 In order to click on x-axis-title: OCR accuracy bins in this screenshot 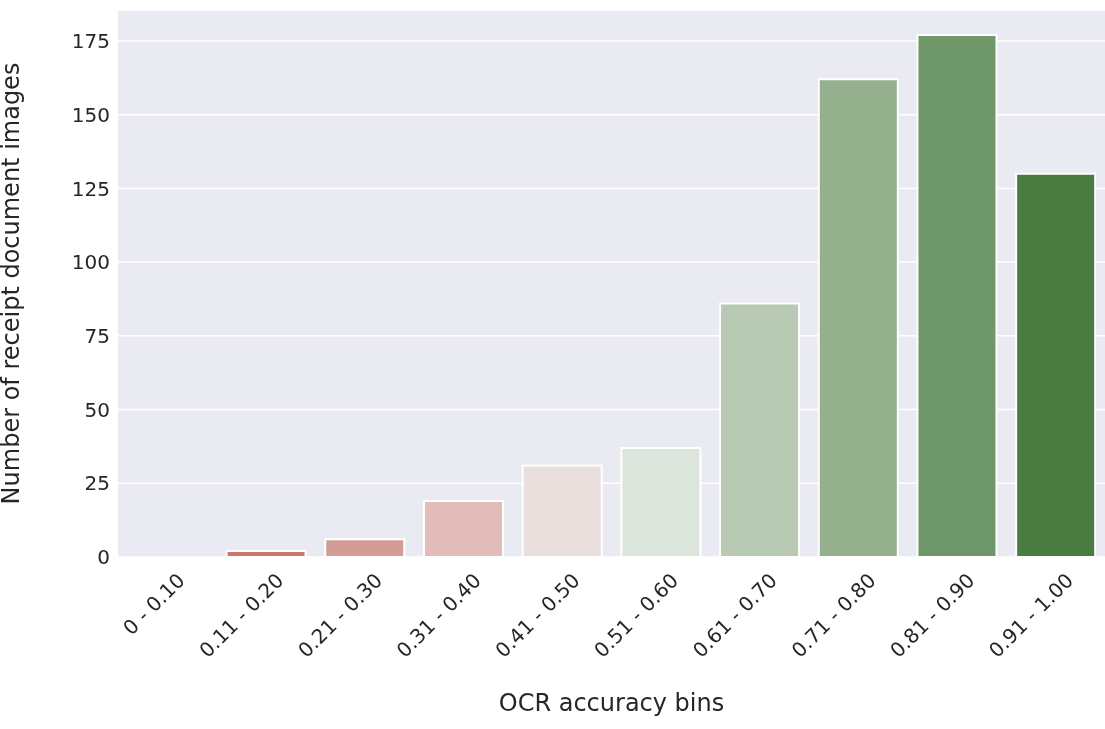, I will do `click(611, 703)`.